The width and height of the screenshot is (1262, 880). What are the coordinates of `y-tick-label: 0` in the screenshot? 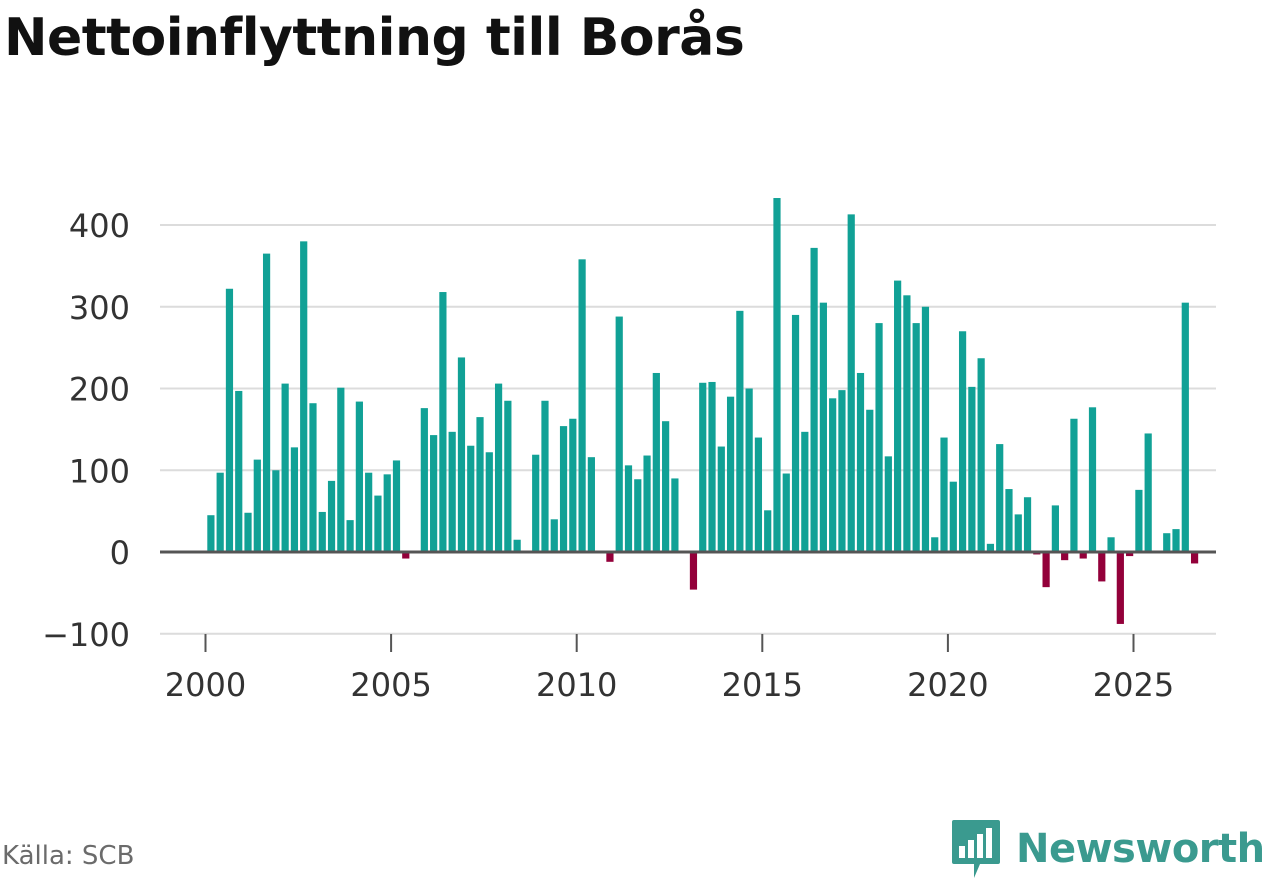 It's located at (120, 553).